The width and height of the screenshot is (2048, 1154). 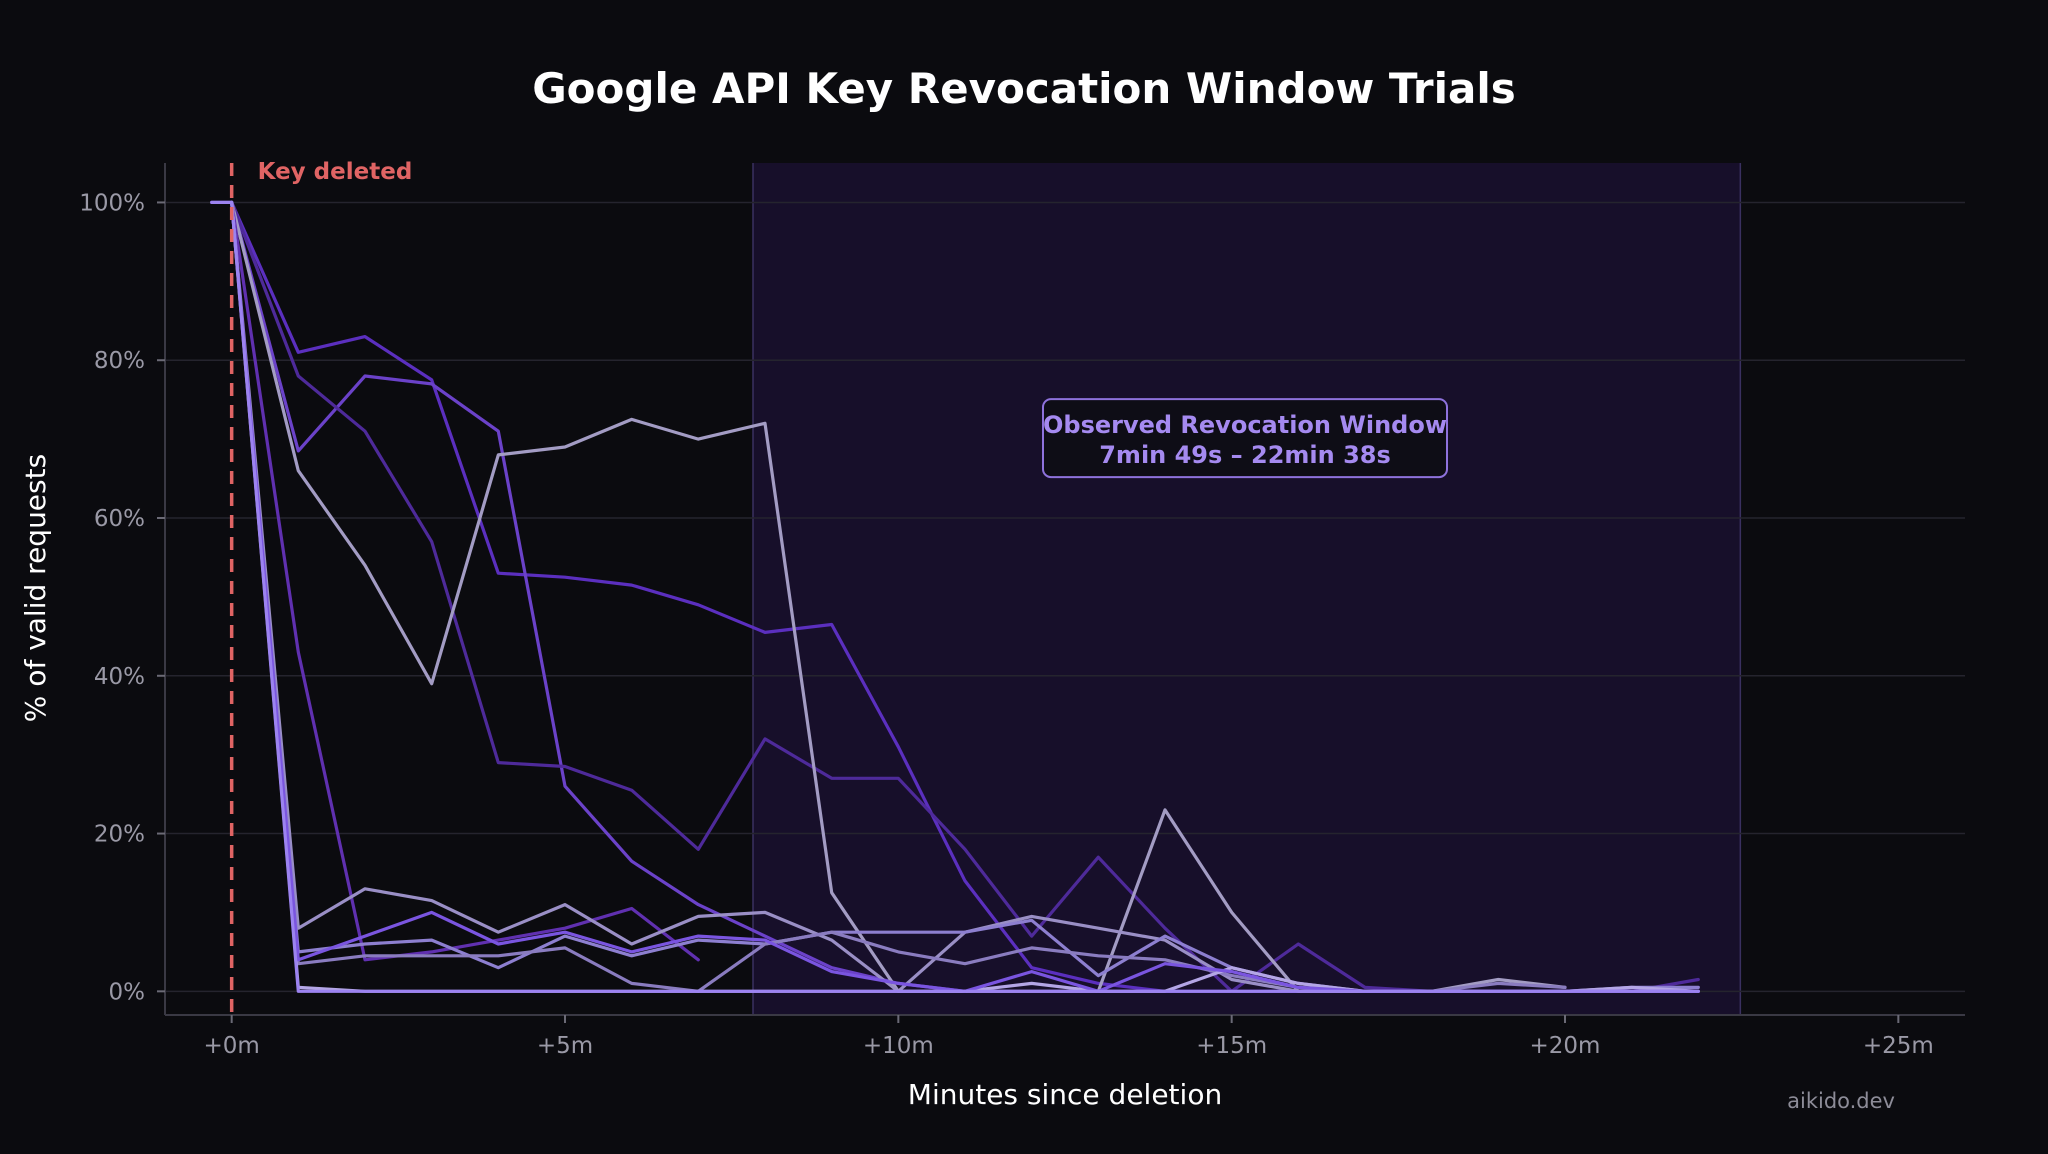 I want to click on x-tick-label: +5m, so click(x=565, y=1046).